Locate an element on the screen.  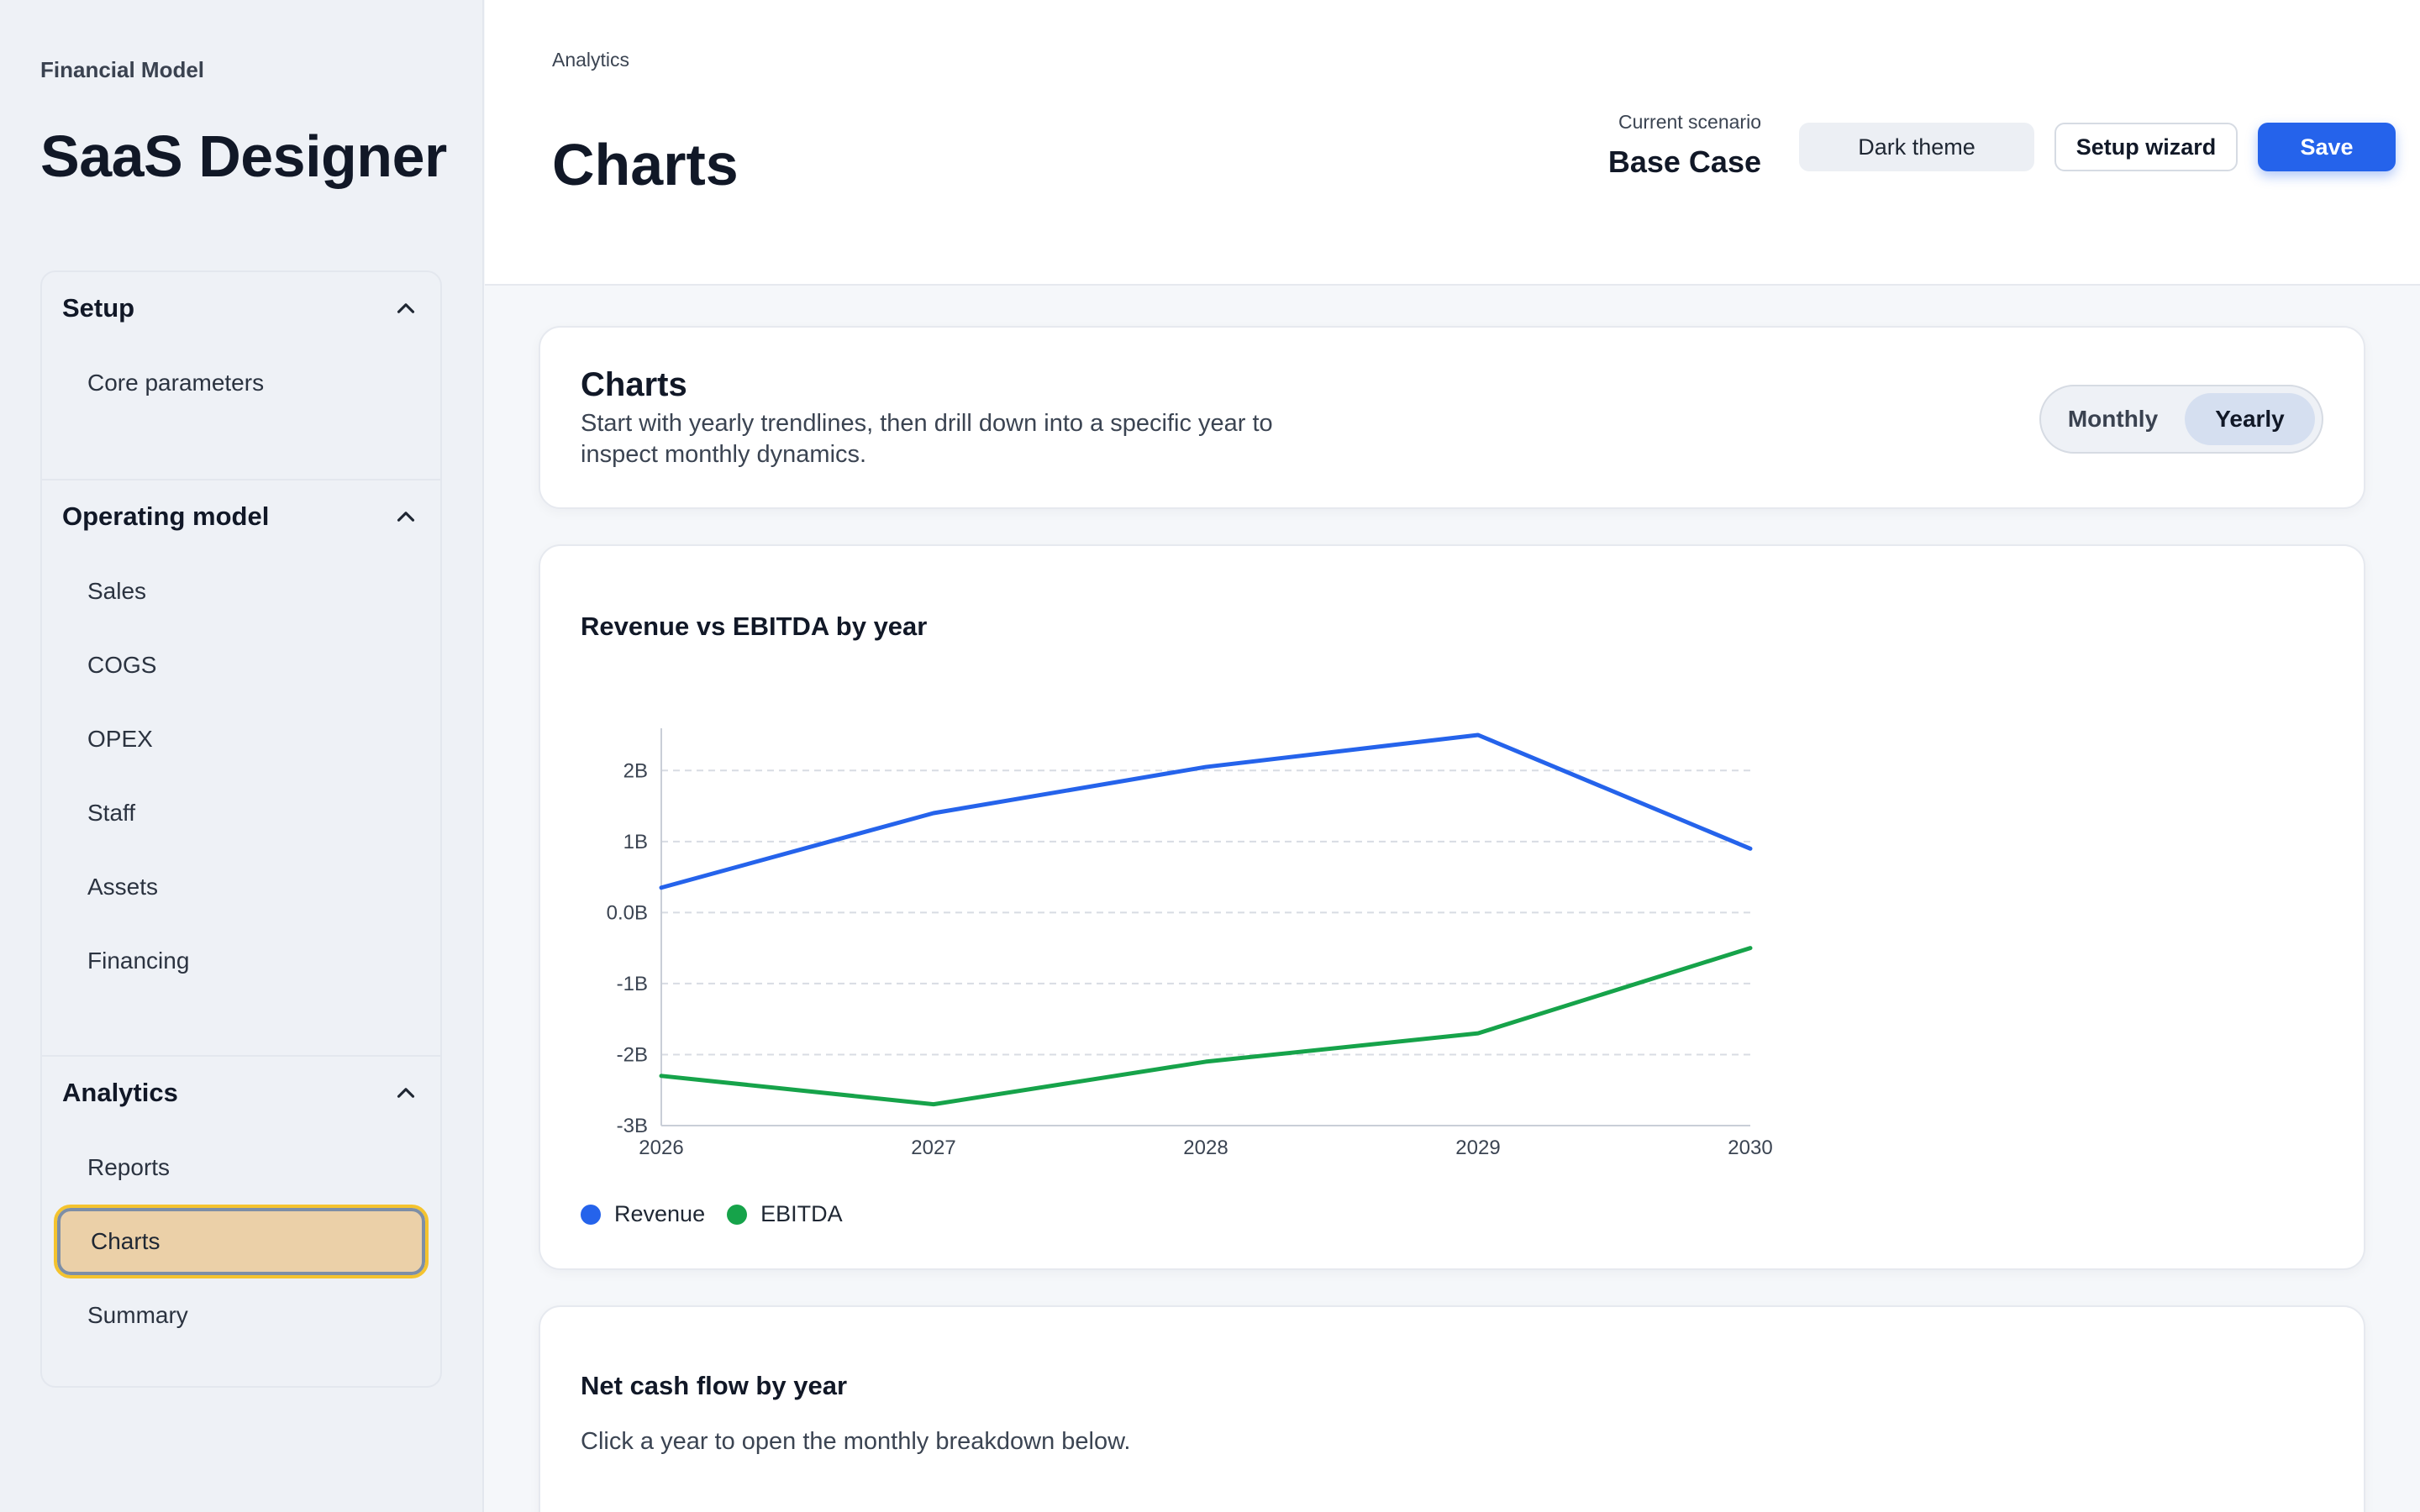
app-kicker: Financial Model is located at coordinates (123, 69).